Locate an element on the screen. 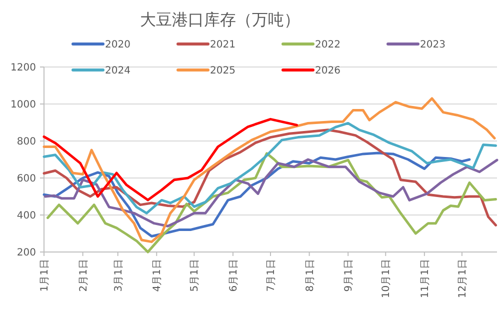 This screenshot has width=500, height=314. line-series is located at coordinates (170, 160).